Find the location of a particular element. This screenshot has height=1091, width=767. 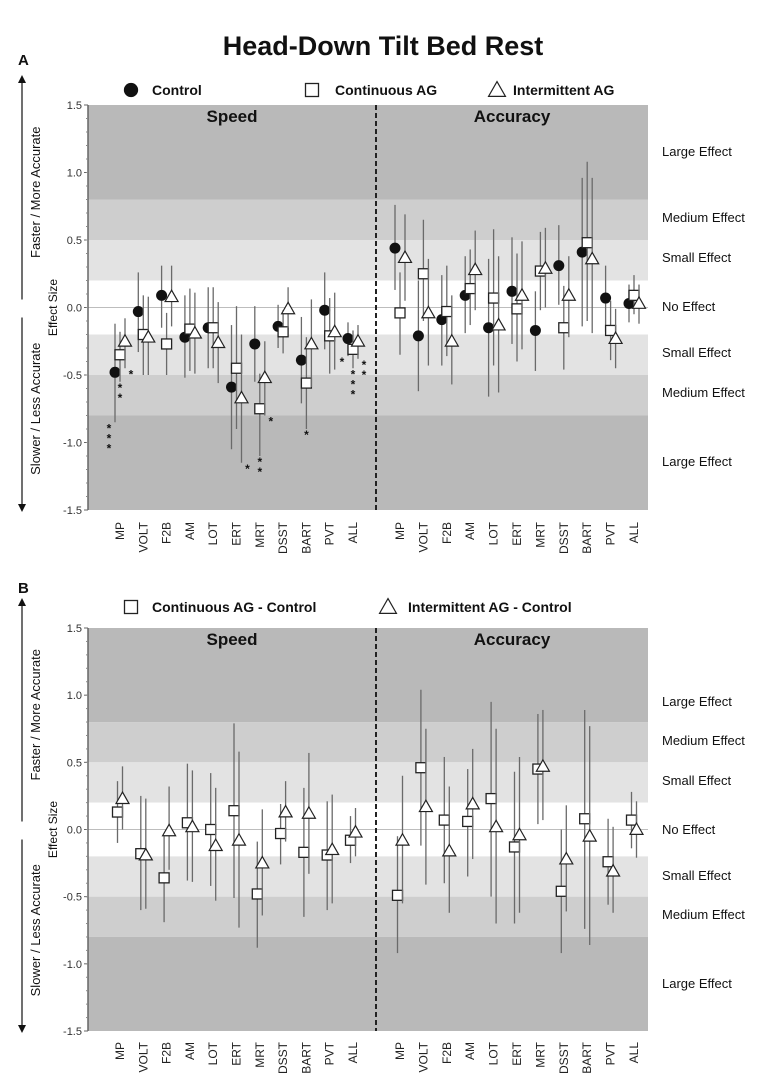

x-tick-label-speed: VOLT is located at coordinates (143, 1056).